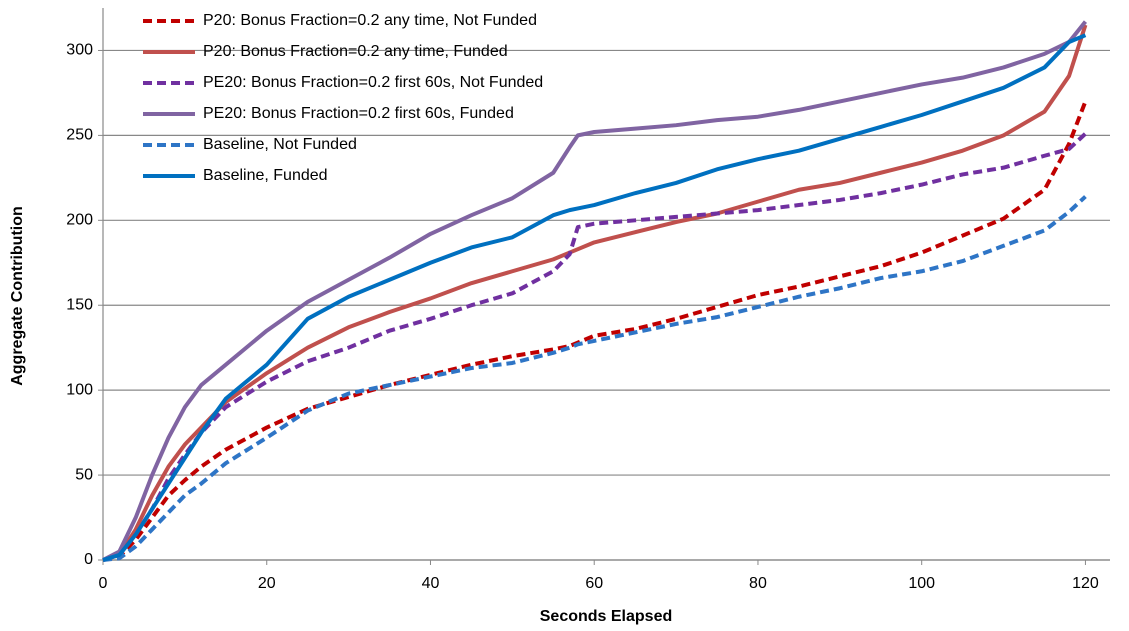 The height and width of the screenshot is (631, 1129). What do you see at coordinates (594, 583) in the screenshot?
I see `x-tick-label: 60` at bounding box center [594, 583].